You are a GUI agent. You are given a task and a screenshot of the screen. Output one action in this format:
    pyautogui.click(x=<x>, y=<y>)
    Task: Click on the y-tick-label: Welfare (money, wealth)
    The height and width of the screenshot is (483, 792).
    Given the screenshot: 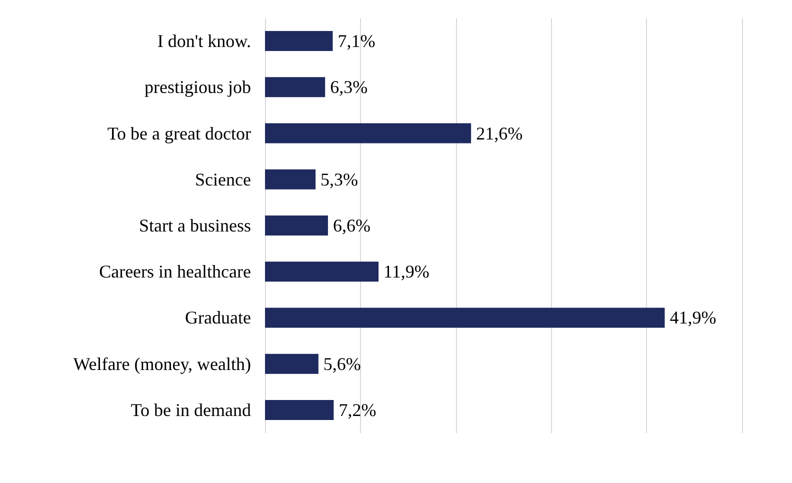 What is the action you would take?
    pyautogui.click(x=162, y=364)
    